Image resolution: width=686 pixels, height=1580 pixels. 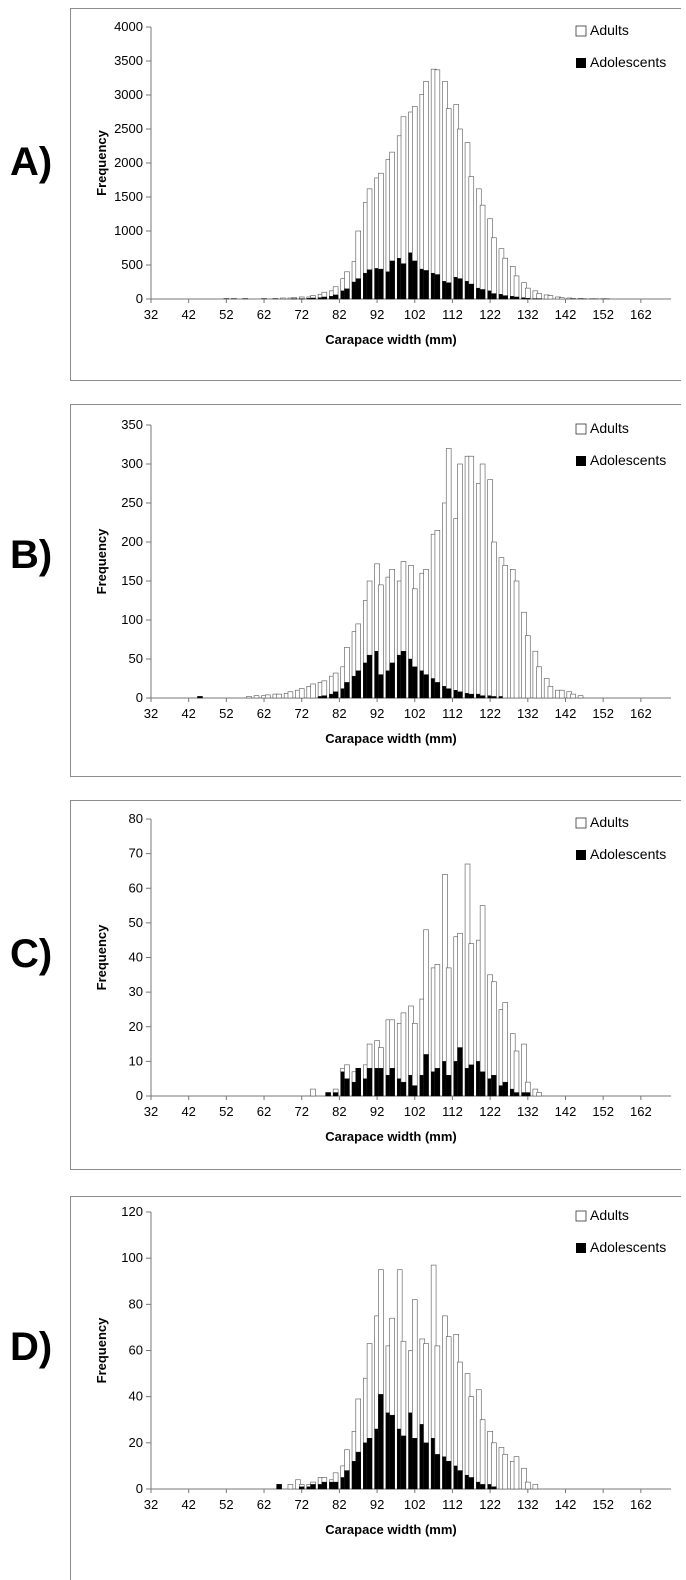 I want to click on x-tick-label: 52, so click(x=226, y=1504).